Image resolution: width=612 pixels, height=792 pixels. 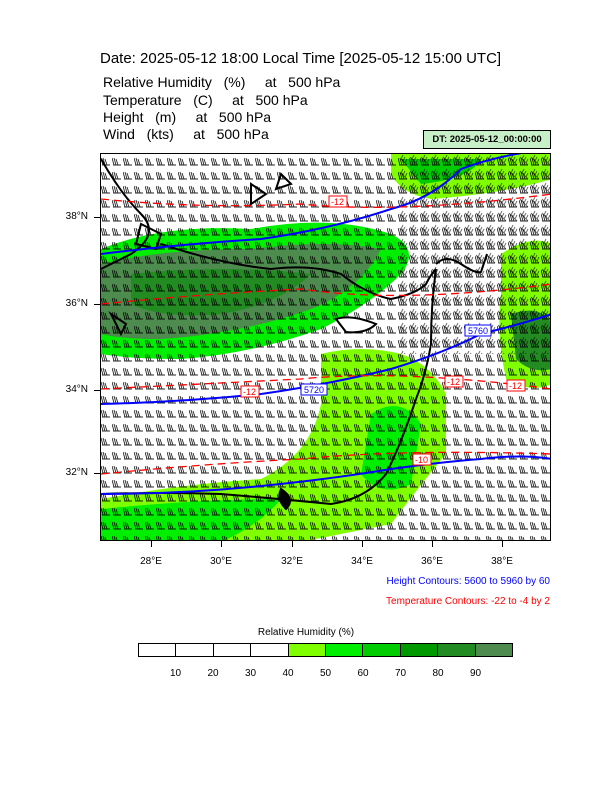 I want to click on variable-line-wind: Wind (kts) at 500 hPa, so click(x=186, y=134).